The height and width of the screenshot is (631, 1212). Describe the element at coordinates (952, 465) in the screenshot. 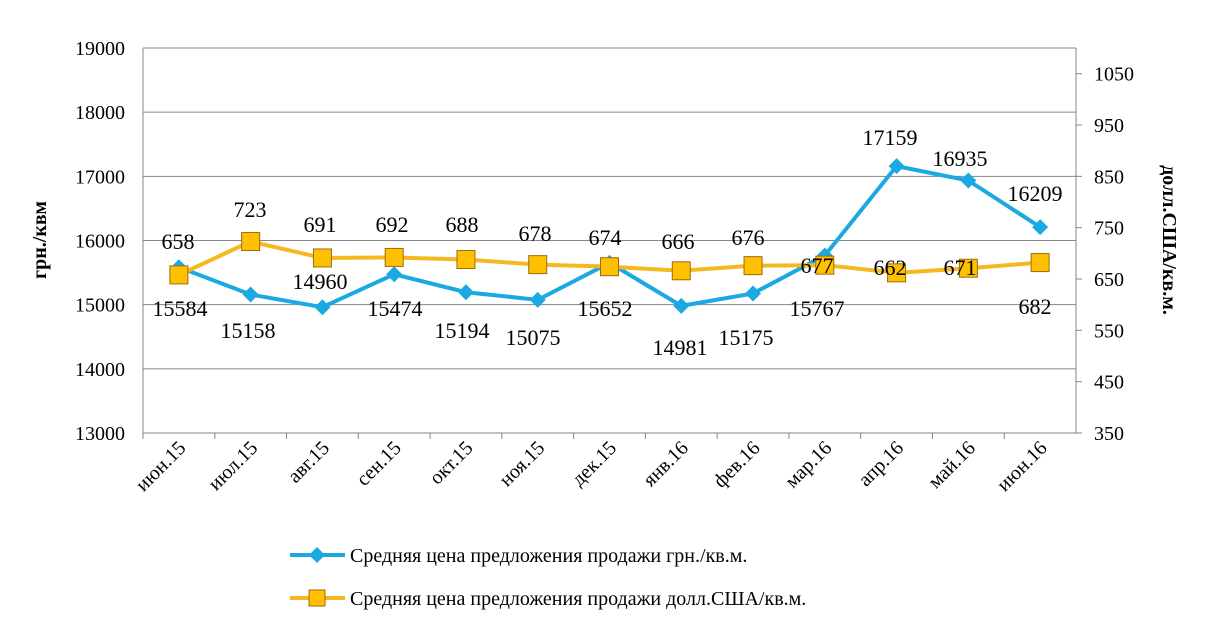

I see `x-tick-label: май.16` at that location.